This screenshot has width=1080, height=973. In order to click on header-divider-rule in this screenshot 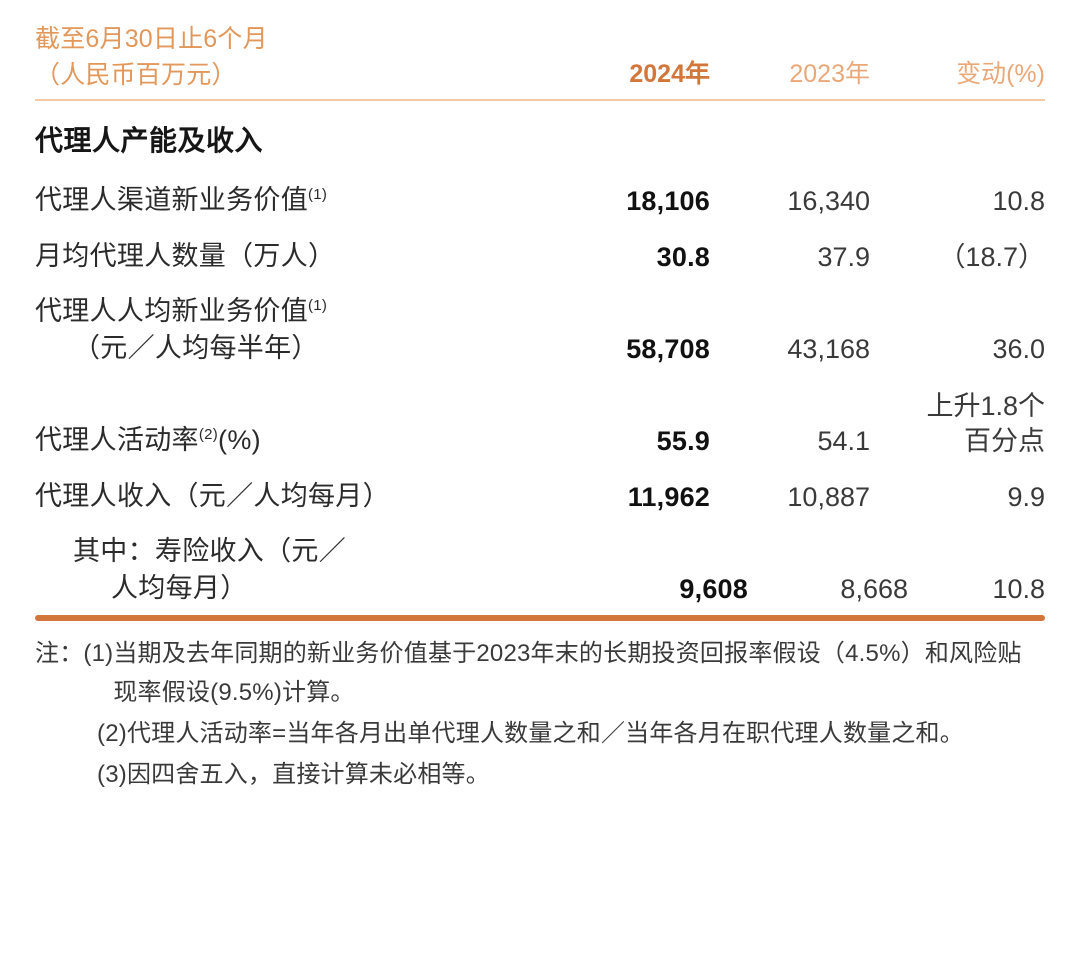, I will do `click(540, 100)`.